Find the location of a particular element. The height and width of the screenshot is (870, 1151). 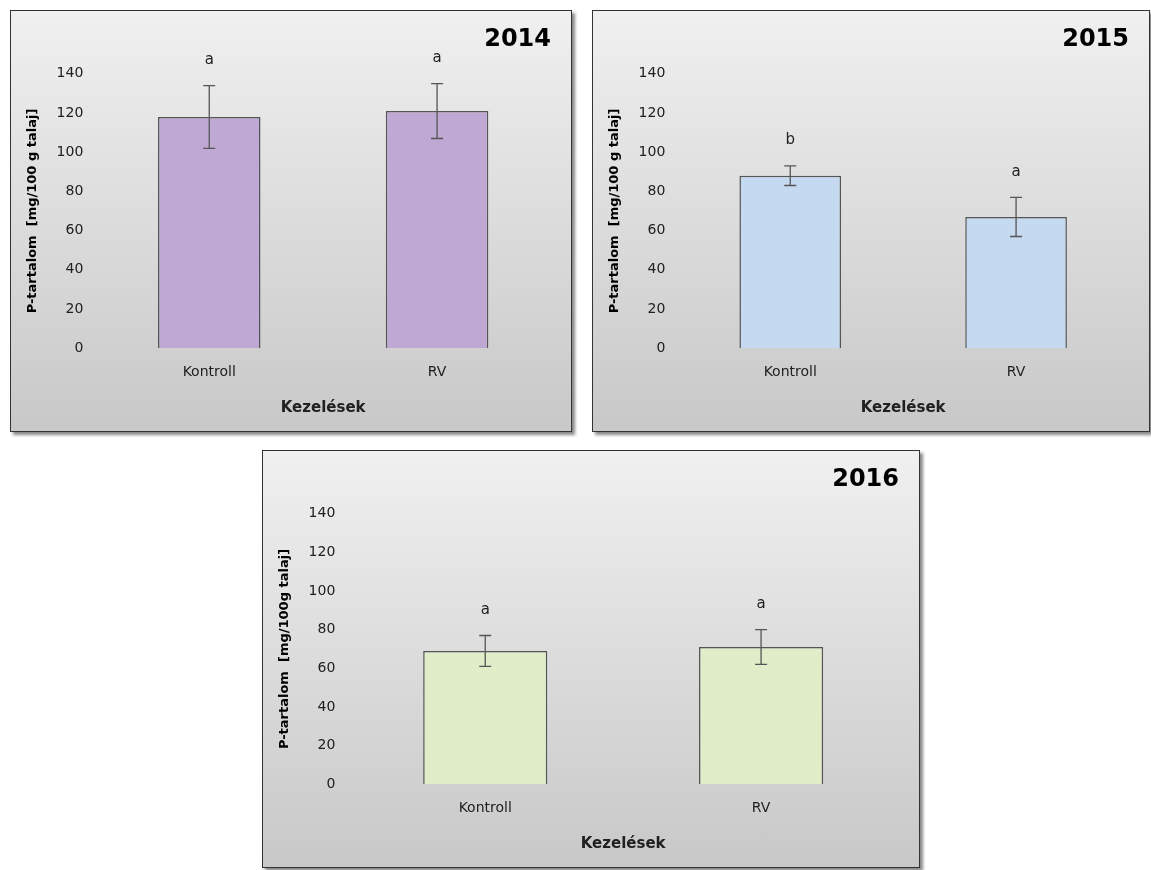

chart-title: 2015 is located at coordinates (1095, 37).